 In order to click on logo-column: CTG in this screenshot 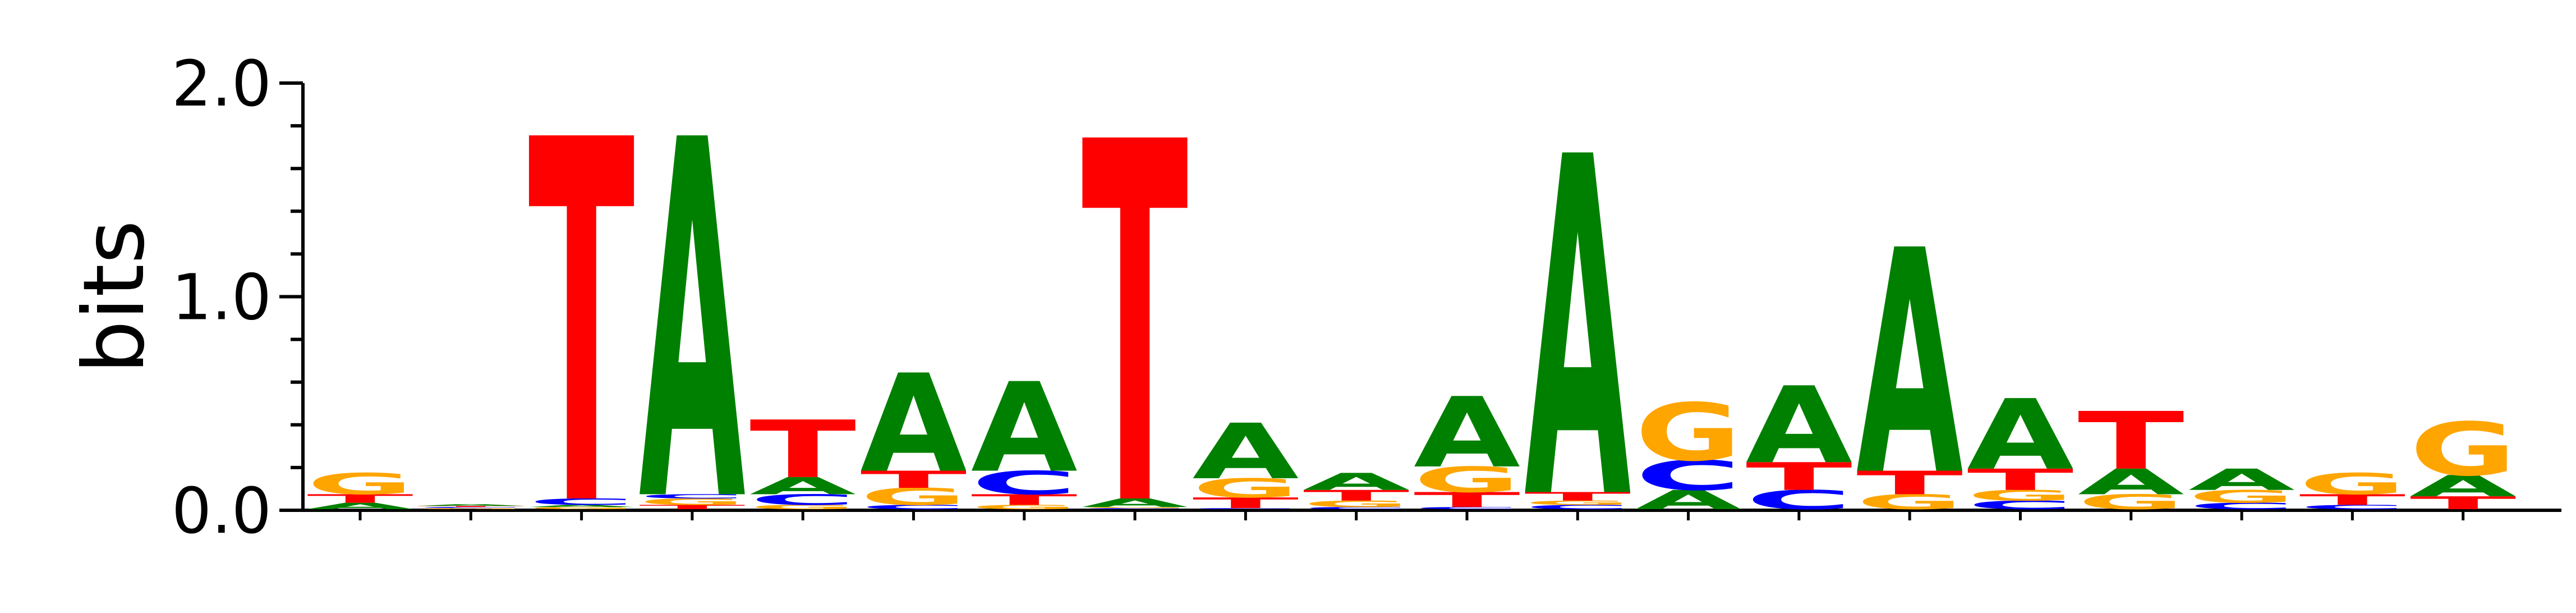, I will do `click(2352, 489)`.